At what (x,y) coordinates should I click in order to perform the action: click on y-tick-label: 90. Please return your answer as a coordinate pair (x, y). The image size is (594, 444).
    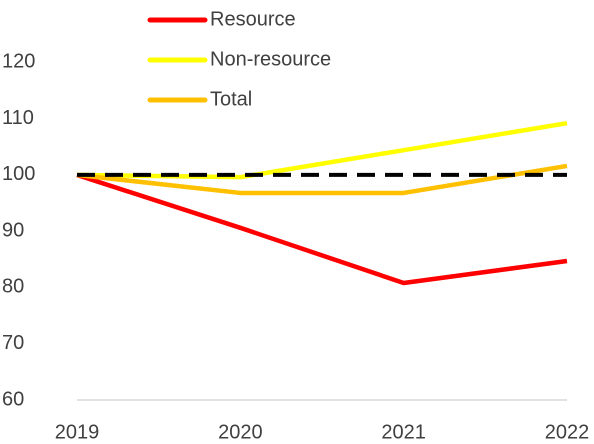
    Looking at the image, I should click on (13, 230).